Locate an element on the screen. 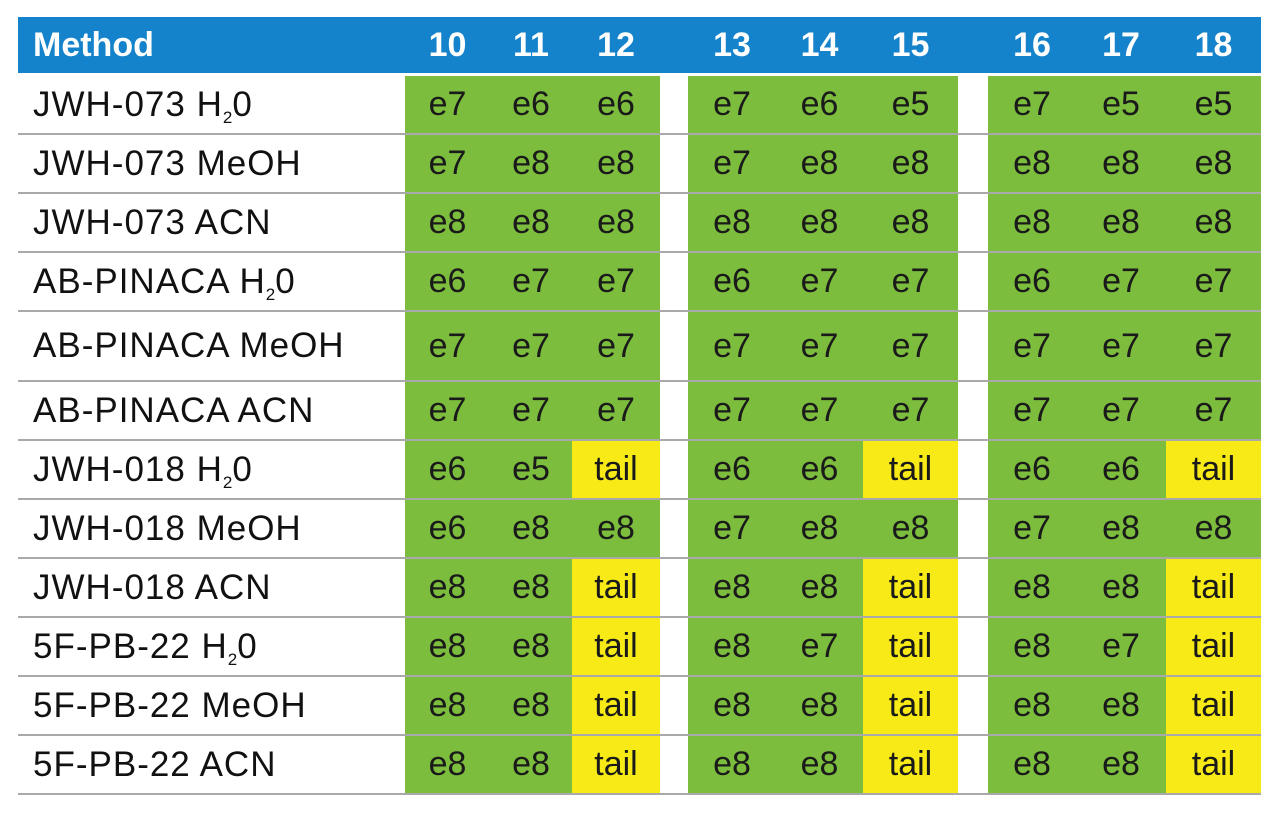  row-label: AB-PINACA ACN is located at coordinates (174, 410).